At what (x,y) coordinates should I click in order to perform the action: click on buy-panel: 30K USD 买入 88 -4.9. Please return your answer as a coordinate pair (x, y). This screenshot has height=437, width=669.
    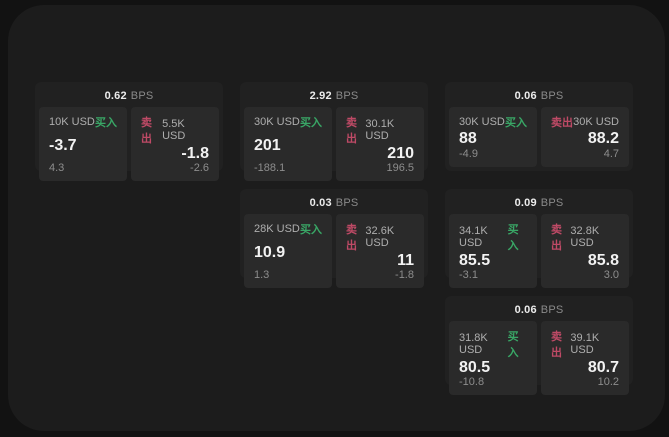
    Looking at the image, I should click on (493, 137).